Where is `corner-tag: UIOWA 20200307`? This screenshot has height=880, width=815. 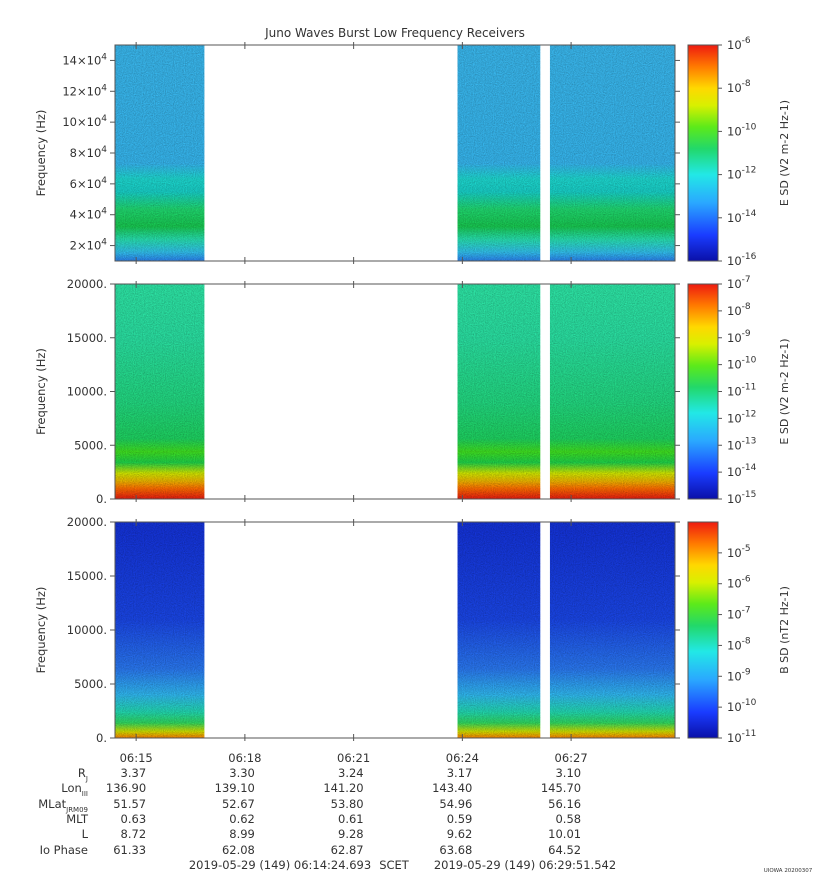
corner-tag: UIOWA 20200307 is located at coordinates (788, 871).